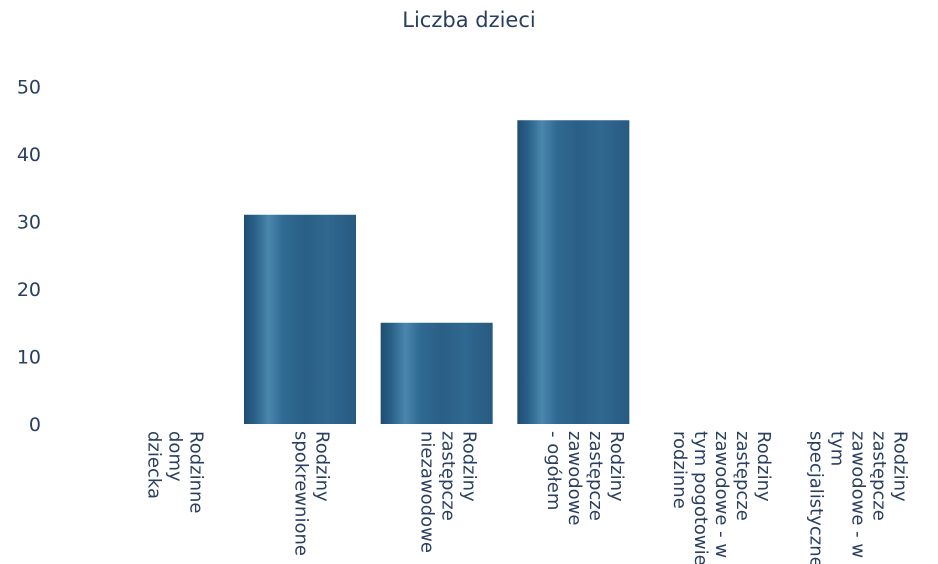 The height and width of the screenshot is (564, 938). I want to click on y-tick-label: 40, so click(29, 155).